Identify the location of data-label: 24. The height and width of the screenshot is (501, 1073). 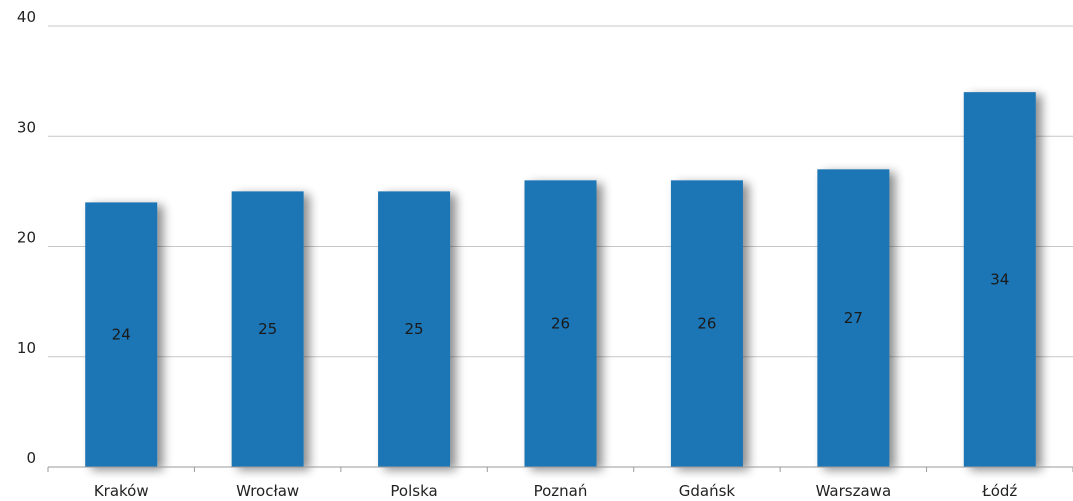
(121, 335).